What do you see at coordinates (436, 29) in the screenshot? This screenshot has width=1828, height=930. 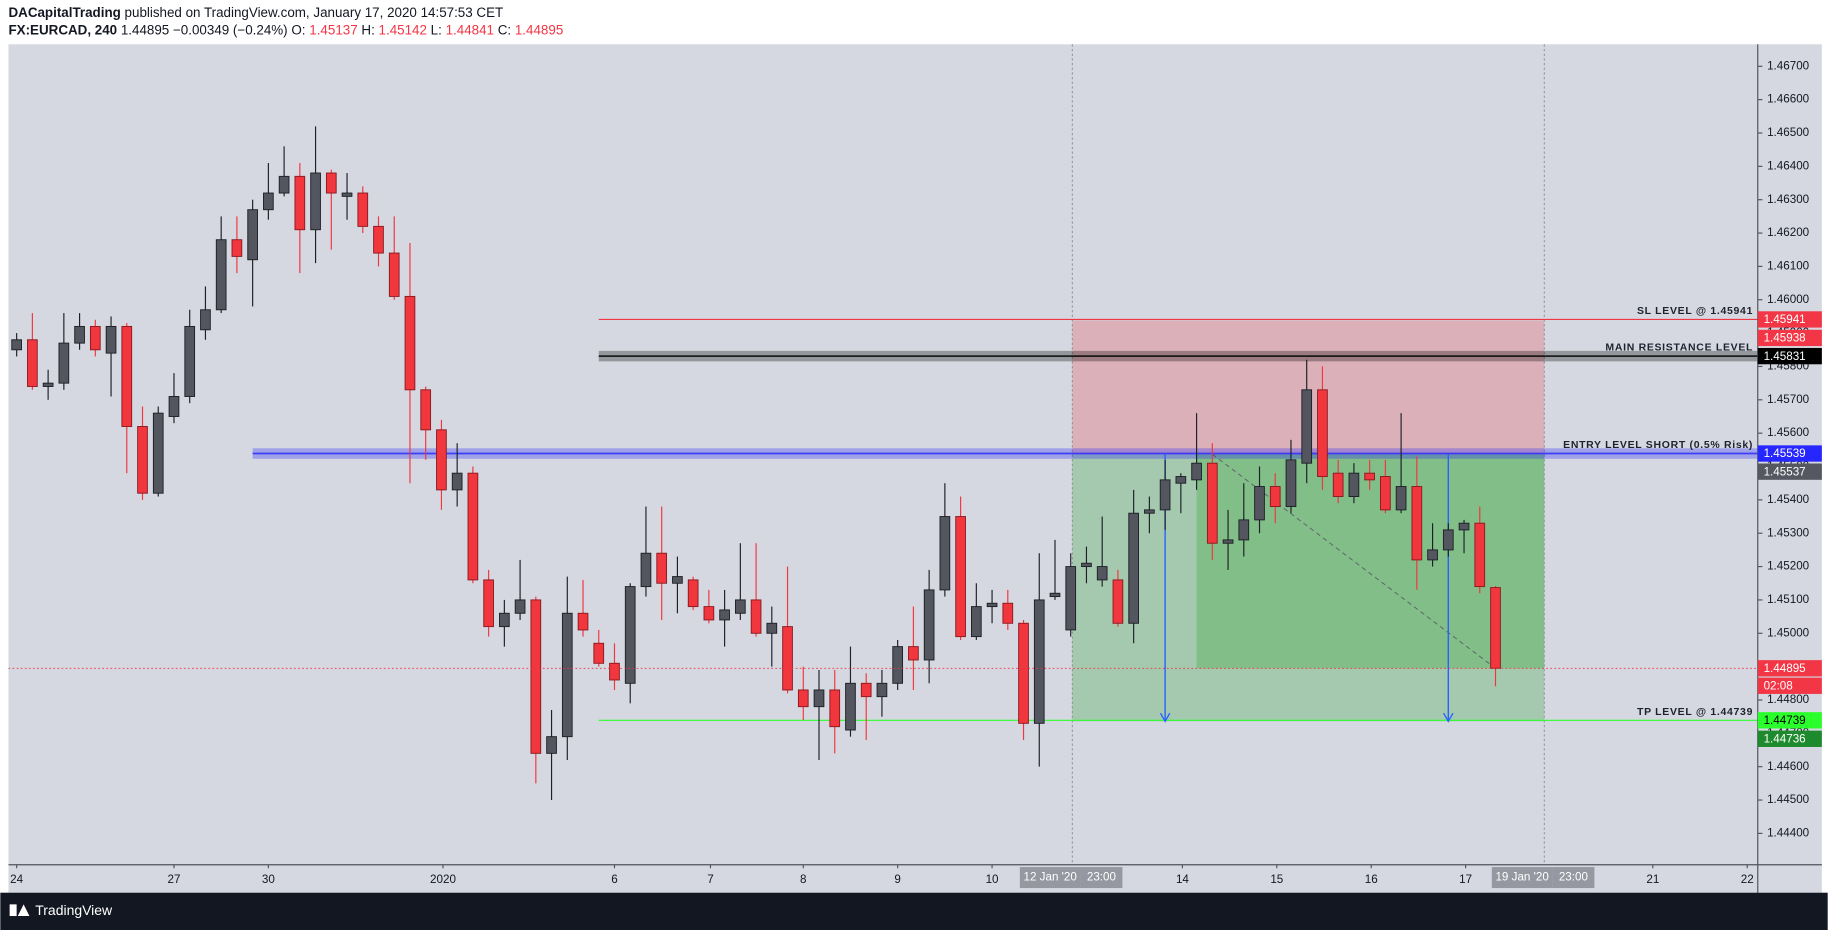 I see `ohlc-label: L:` at bounding box center [436, 29].